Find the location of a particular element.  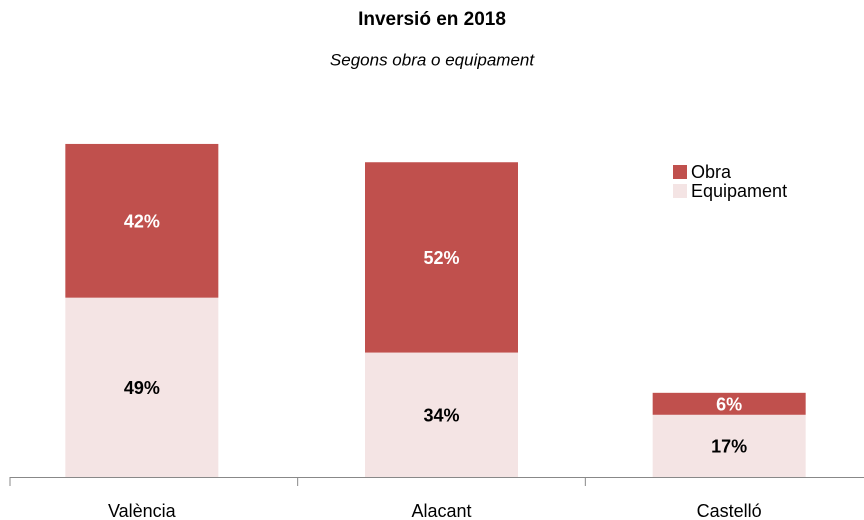

chart-title: Inversió en 2018 is located at coordinates (432, 19).